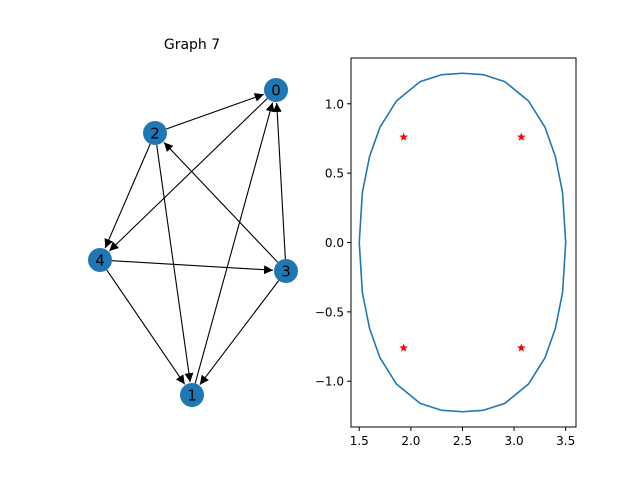  What do you see at coordinates (462, 441) in the screenshot?
I see `x-tick-label: 2.5` at bounding box center [462, 441].